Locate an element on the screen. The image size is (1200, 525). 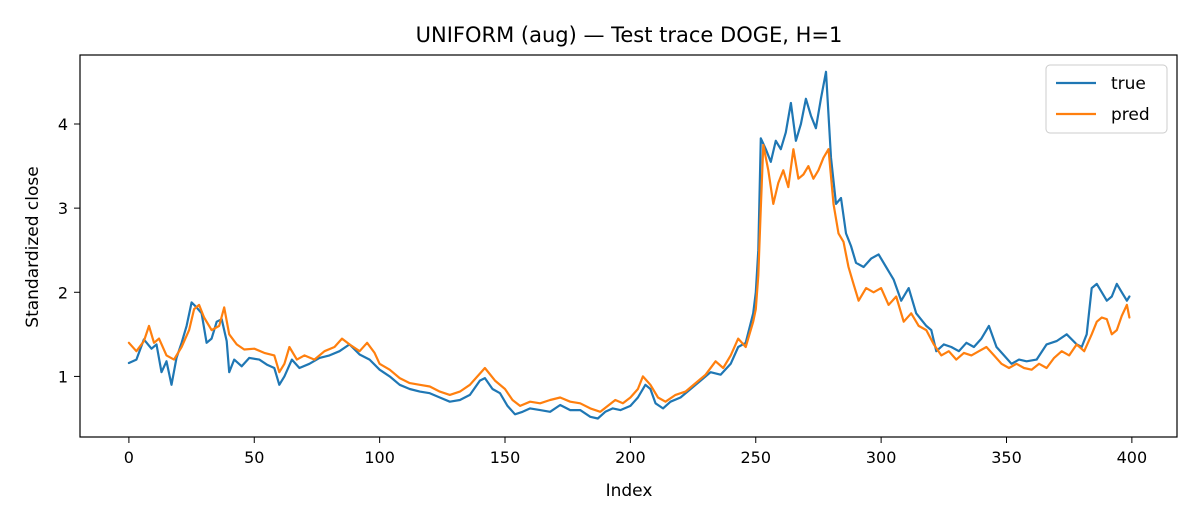
chart-title: UNIFORM (aug) — Test trace DOGE, H=1 is located at coordinates (629, 35).